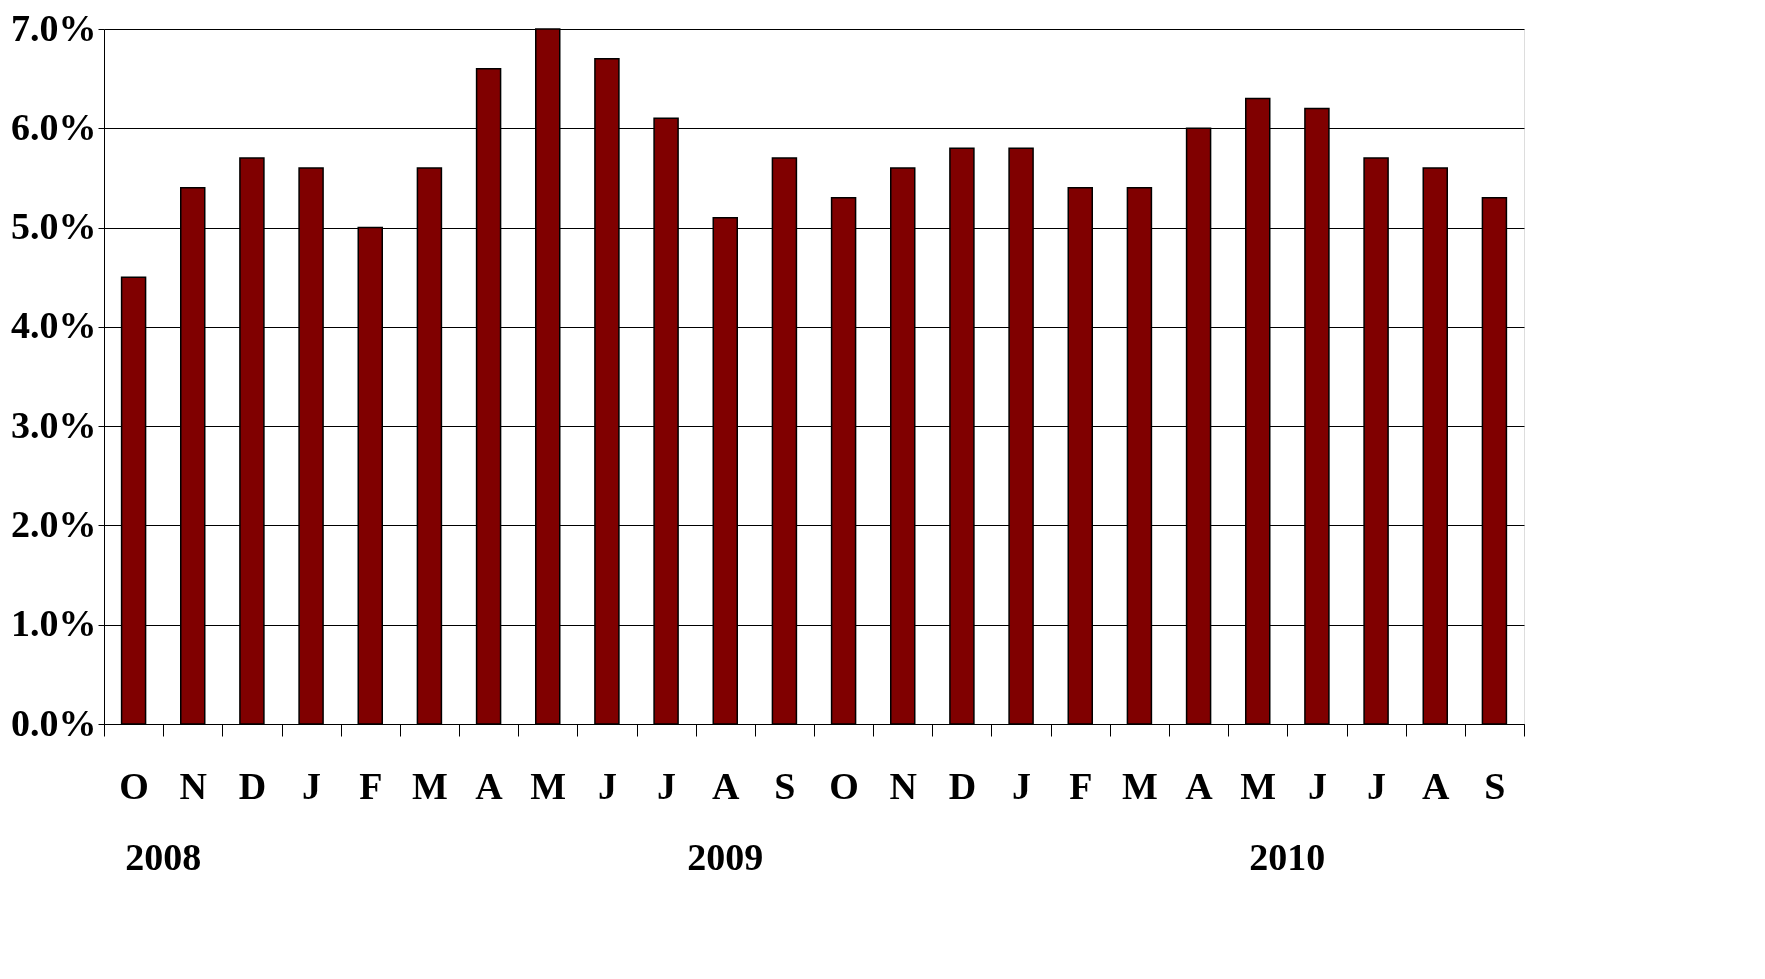  I want to click on y-tick-label: 7.0%, so click(54, 27).